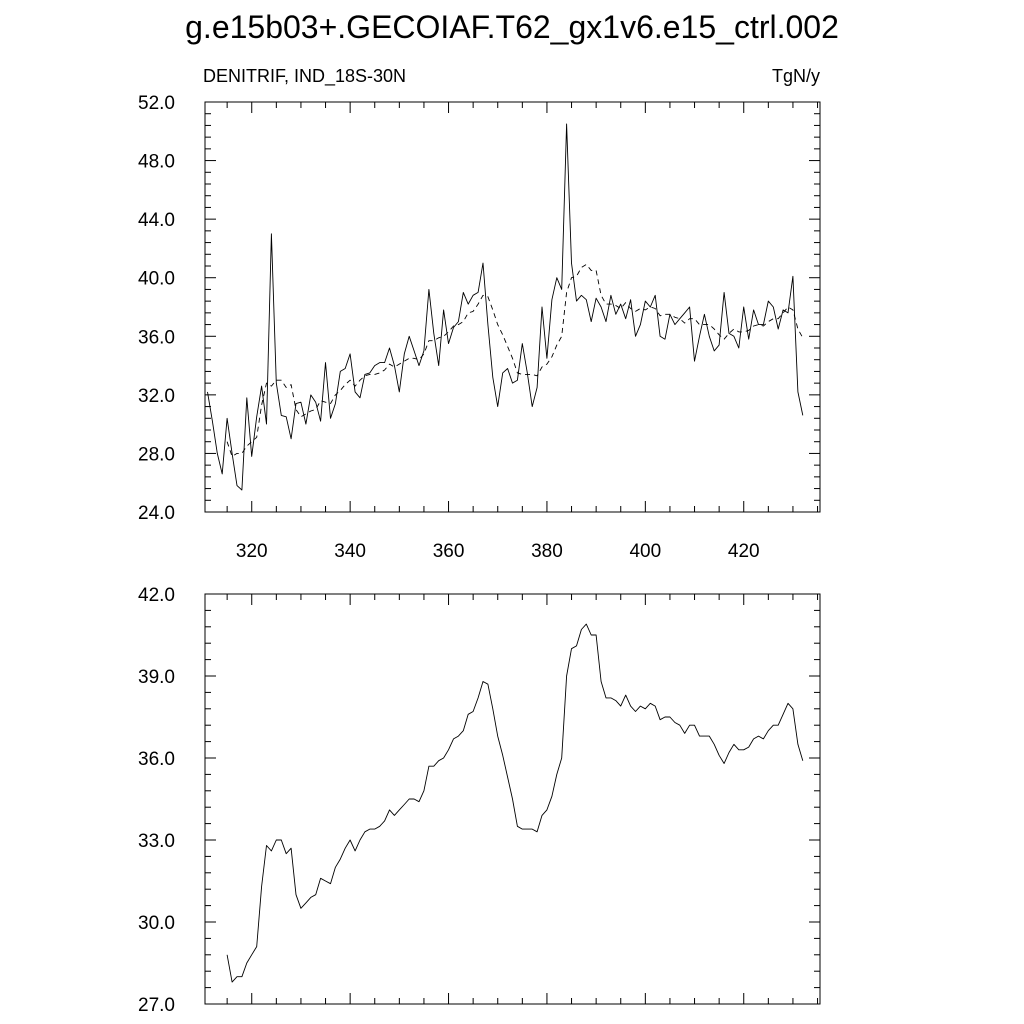 Image resolution: width=1024 pixels, height=1024 pixels. Describe the element at coordinates (156, 396) in the screenshot. I see `top-y-tick-label: 32.0` at that location.